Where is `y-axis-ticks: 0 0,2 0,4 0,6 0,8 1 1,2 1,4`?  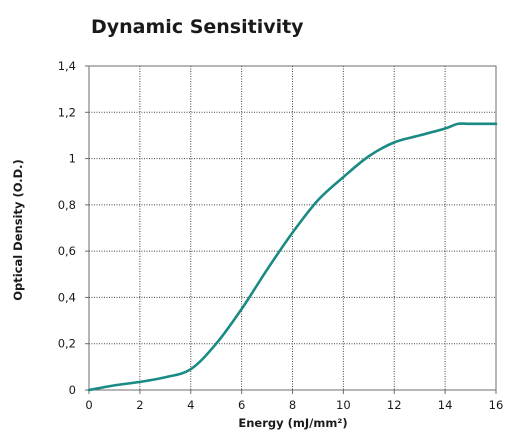 y-axis-ticks: 0 0,2 0,4 0,6 0,8 1 1,2 1,4 is located at coordinates (73, 228).